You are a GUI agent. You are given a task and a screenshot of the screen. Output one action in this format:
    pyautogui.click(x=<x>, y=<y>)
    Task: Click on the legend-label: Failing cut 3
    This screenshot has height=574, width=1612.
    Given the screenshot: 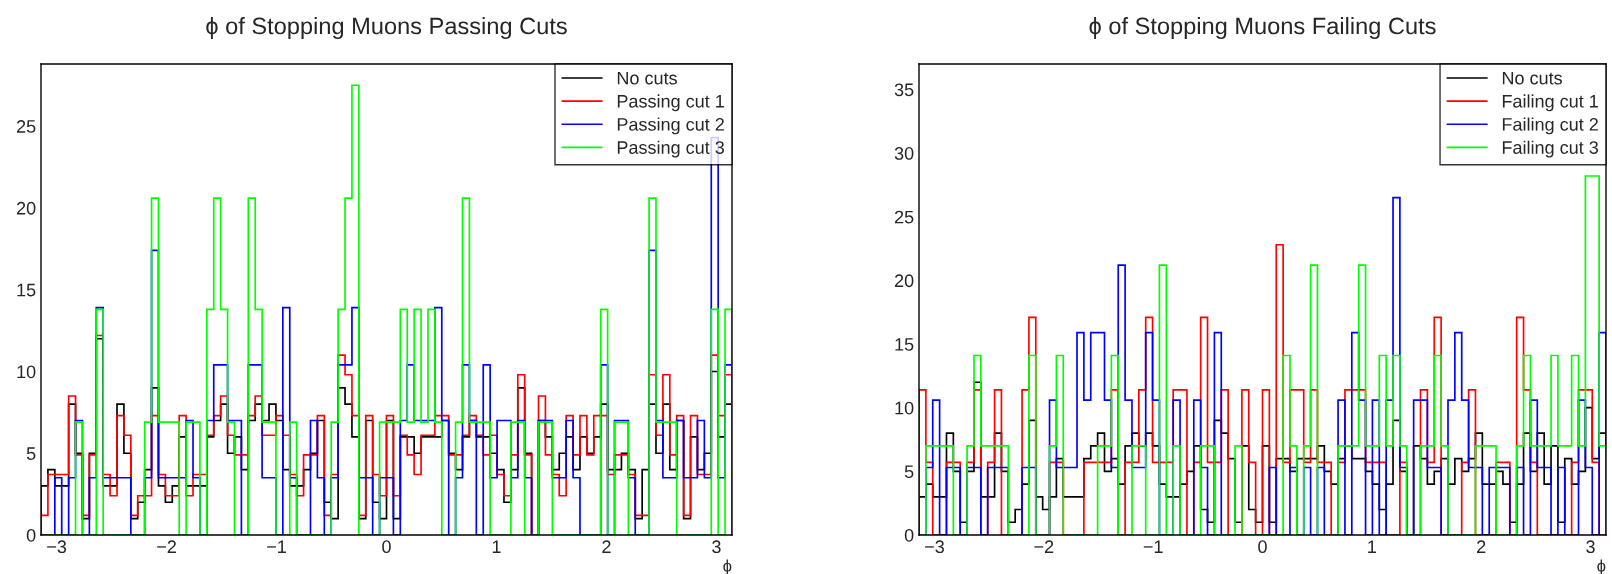 What is the action you would take?
    pyautogui.click(x=1550, y=149)
    